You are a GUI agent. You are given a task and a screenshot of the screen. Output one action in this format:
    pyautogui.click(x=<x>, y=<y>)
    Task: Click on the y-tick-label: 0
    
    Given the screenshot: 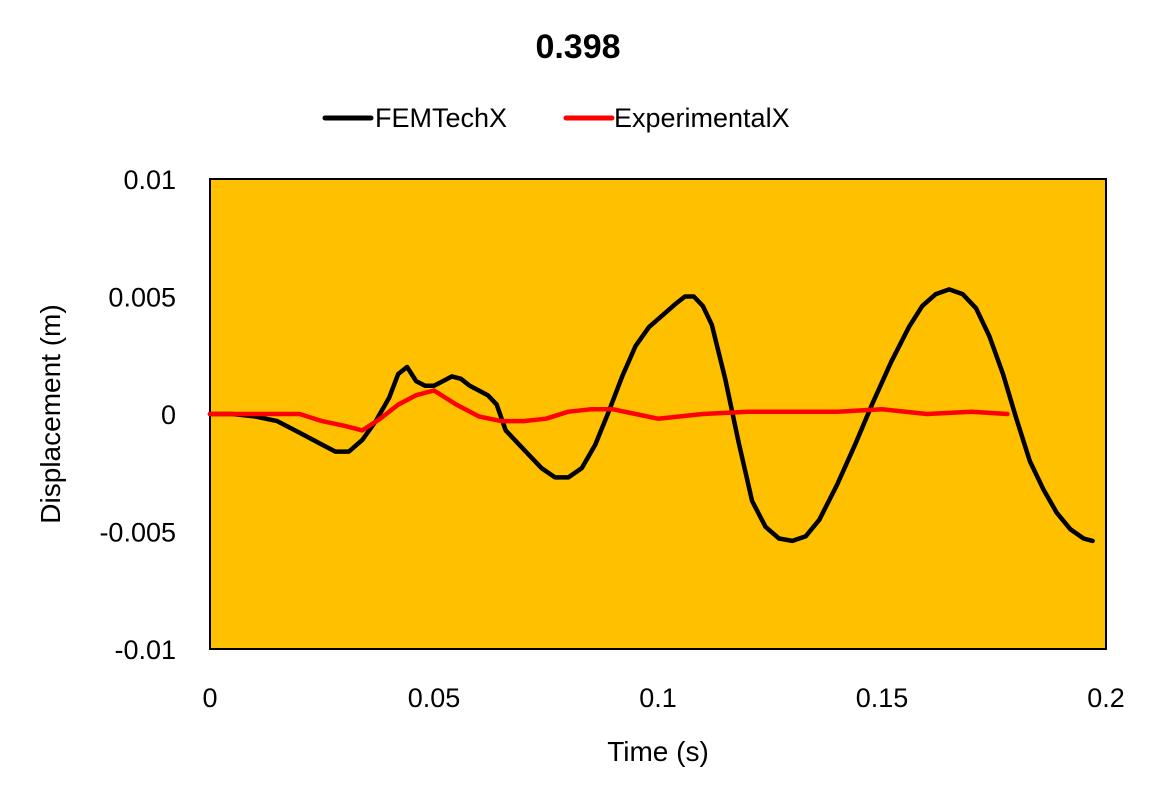 What is the action you would take?
    pyautogui.click(x=168, y=415)
    